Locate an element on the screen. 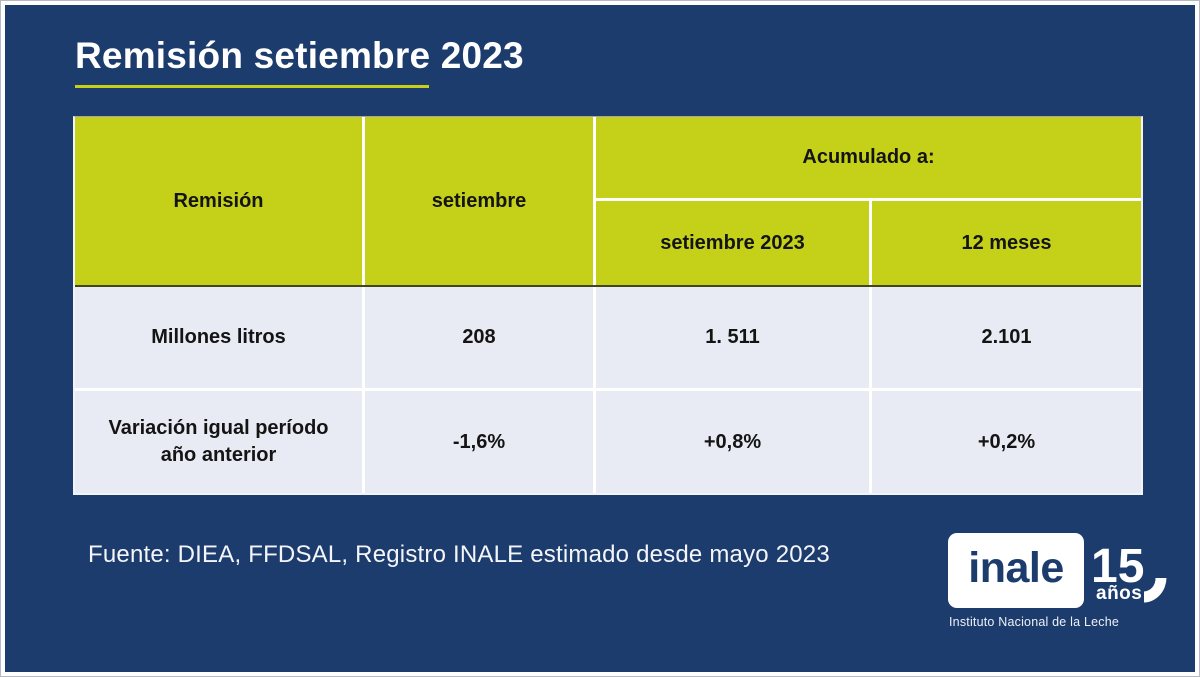 Image resolution: width=1200 pixels, height=677 pixels. anniversary-number: 15 is located at coordinates (1118, 566).